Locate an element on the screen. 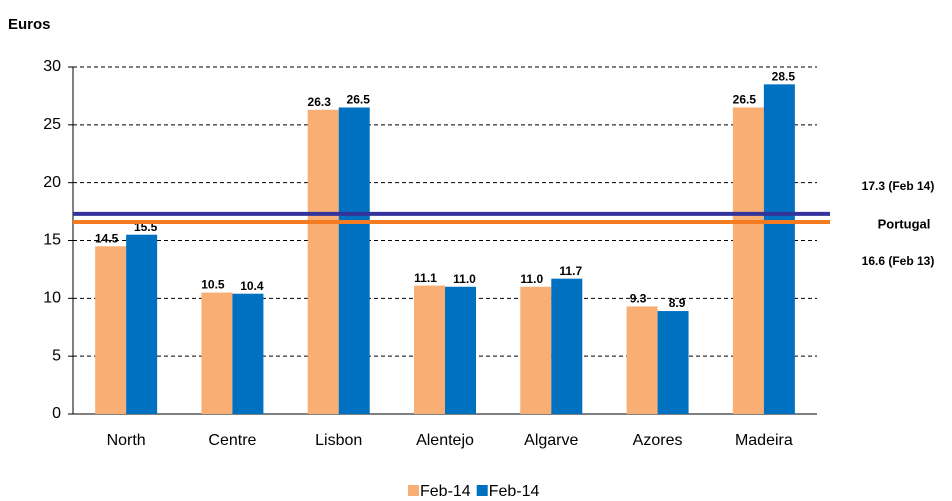  reference-label: 16.6 (Feb 13) is located at coordinates (898, 261).